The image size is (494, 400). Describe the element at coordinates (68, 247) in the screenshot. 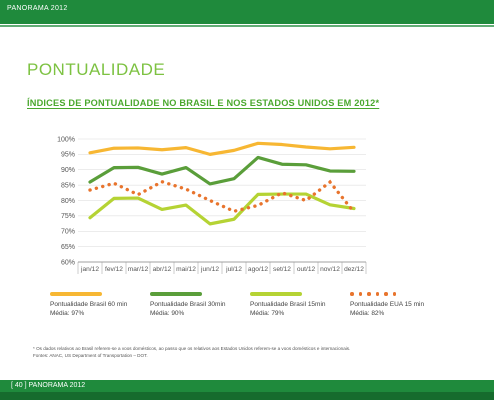

I see `y-tick-label: 65%` at that location.